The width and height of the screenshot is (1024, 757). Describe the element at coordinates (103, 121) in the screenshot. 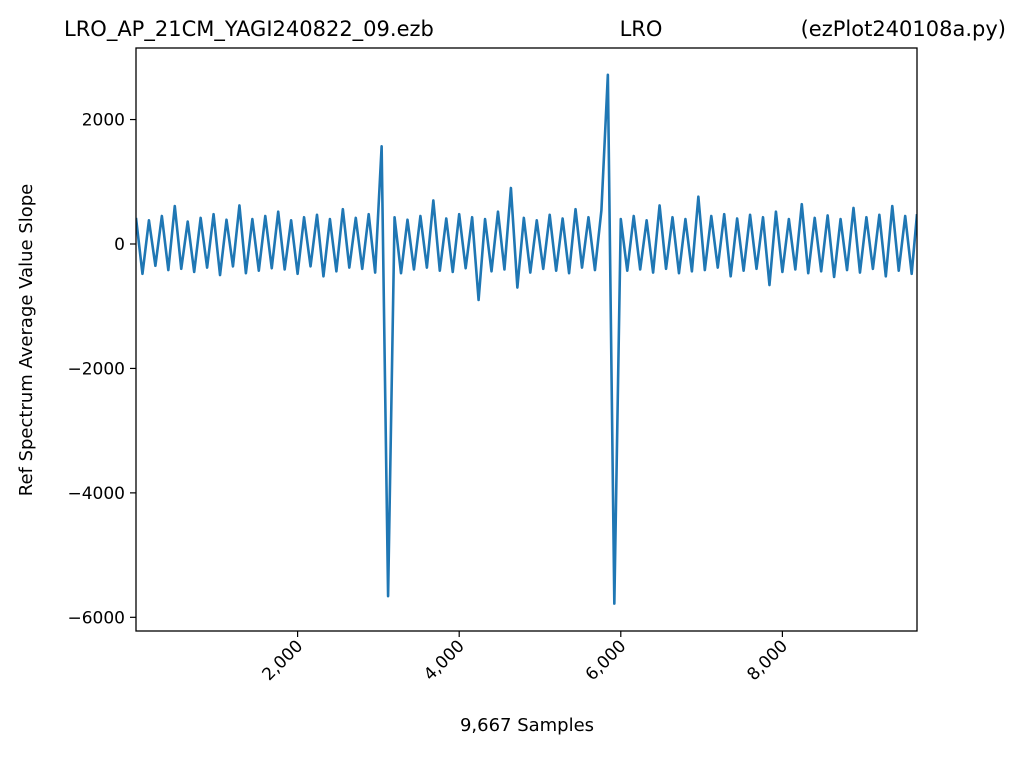

I see `y-tick-label: 2000` at that location.